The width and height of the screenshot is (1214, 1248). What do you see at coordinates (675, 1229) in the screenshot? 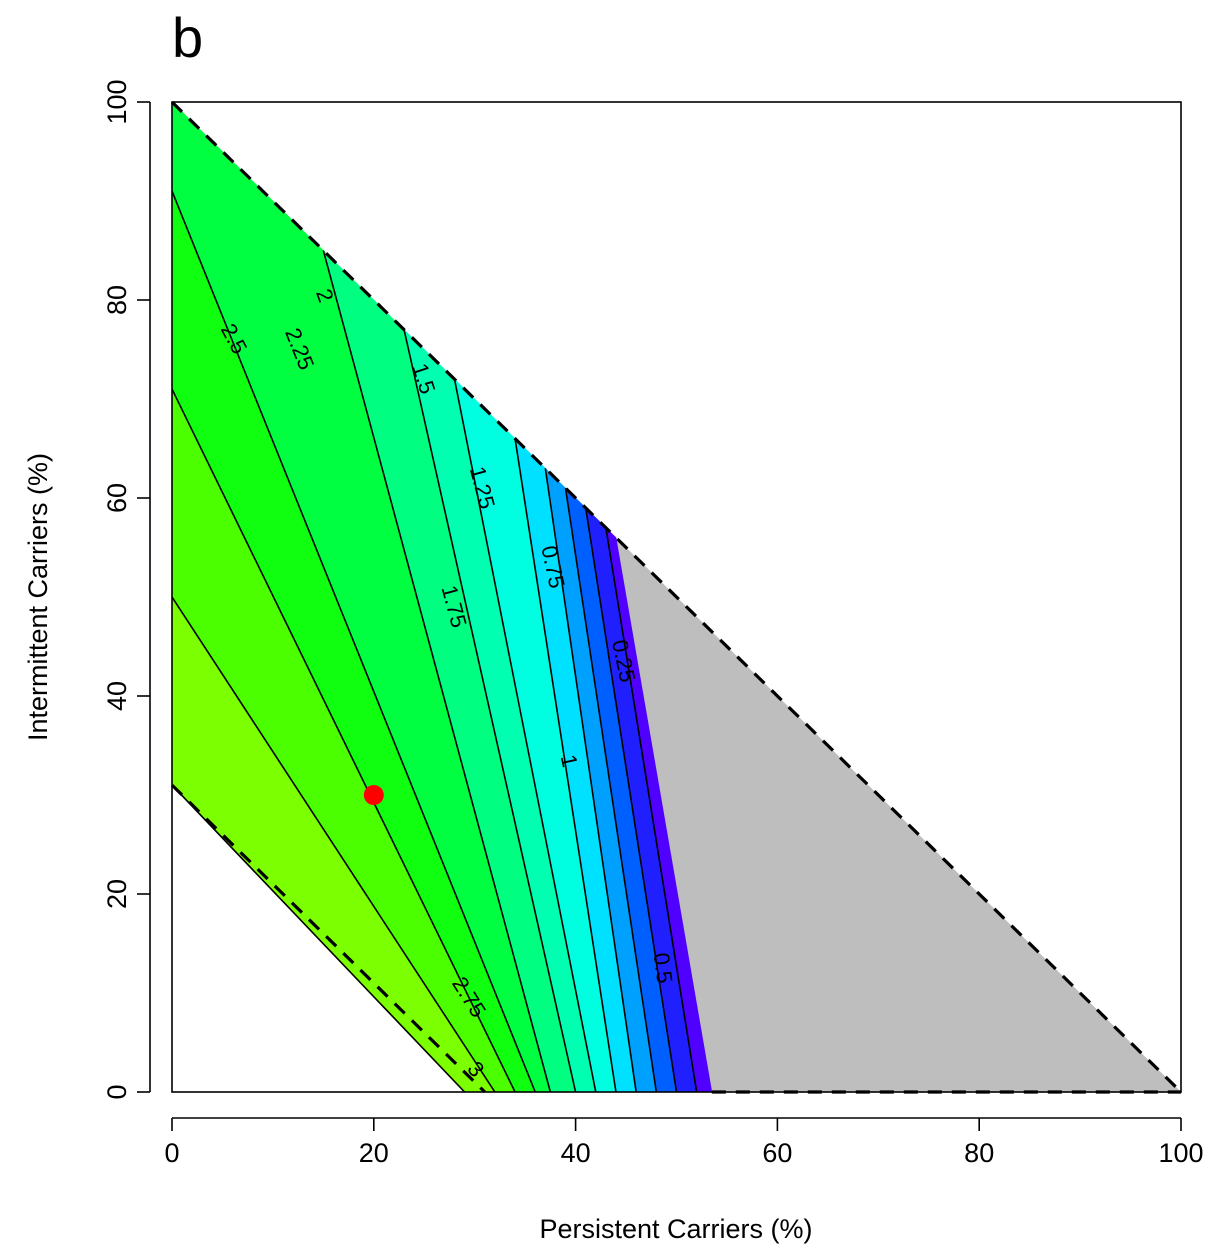
I see `x-axis-title: Persistent Carriers (%)` at bounding box center [675, 1229].